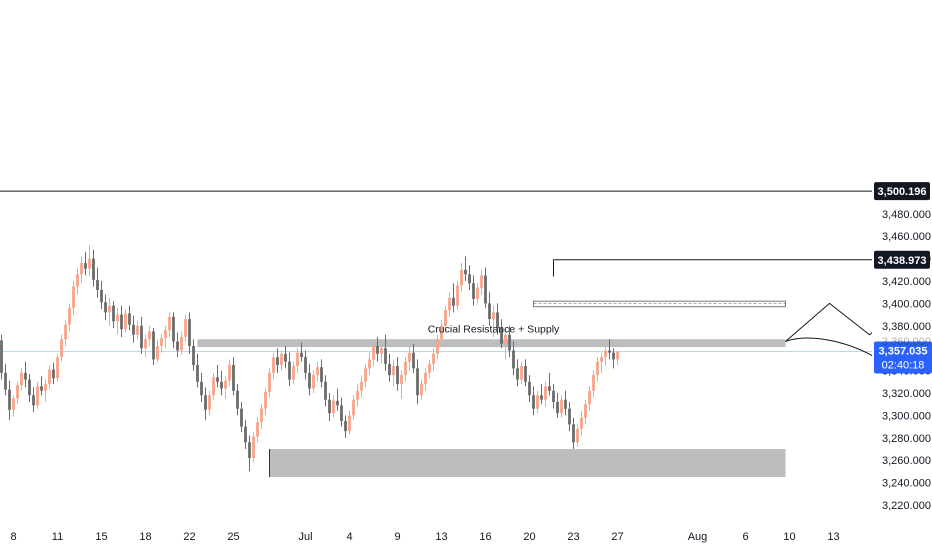  I want to click on x-tick-label: 13, so click(833, 537).